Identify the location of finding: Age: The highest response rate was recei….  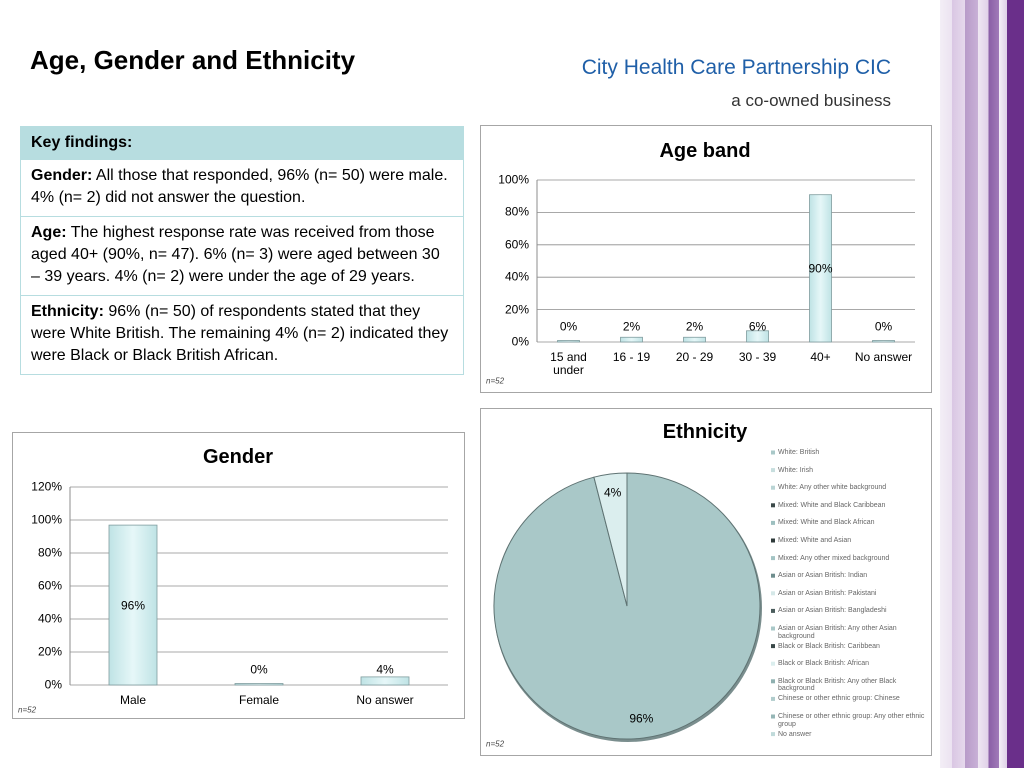
(242, 255).